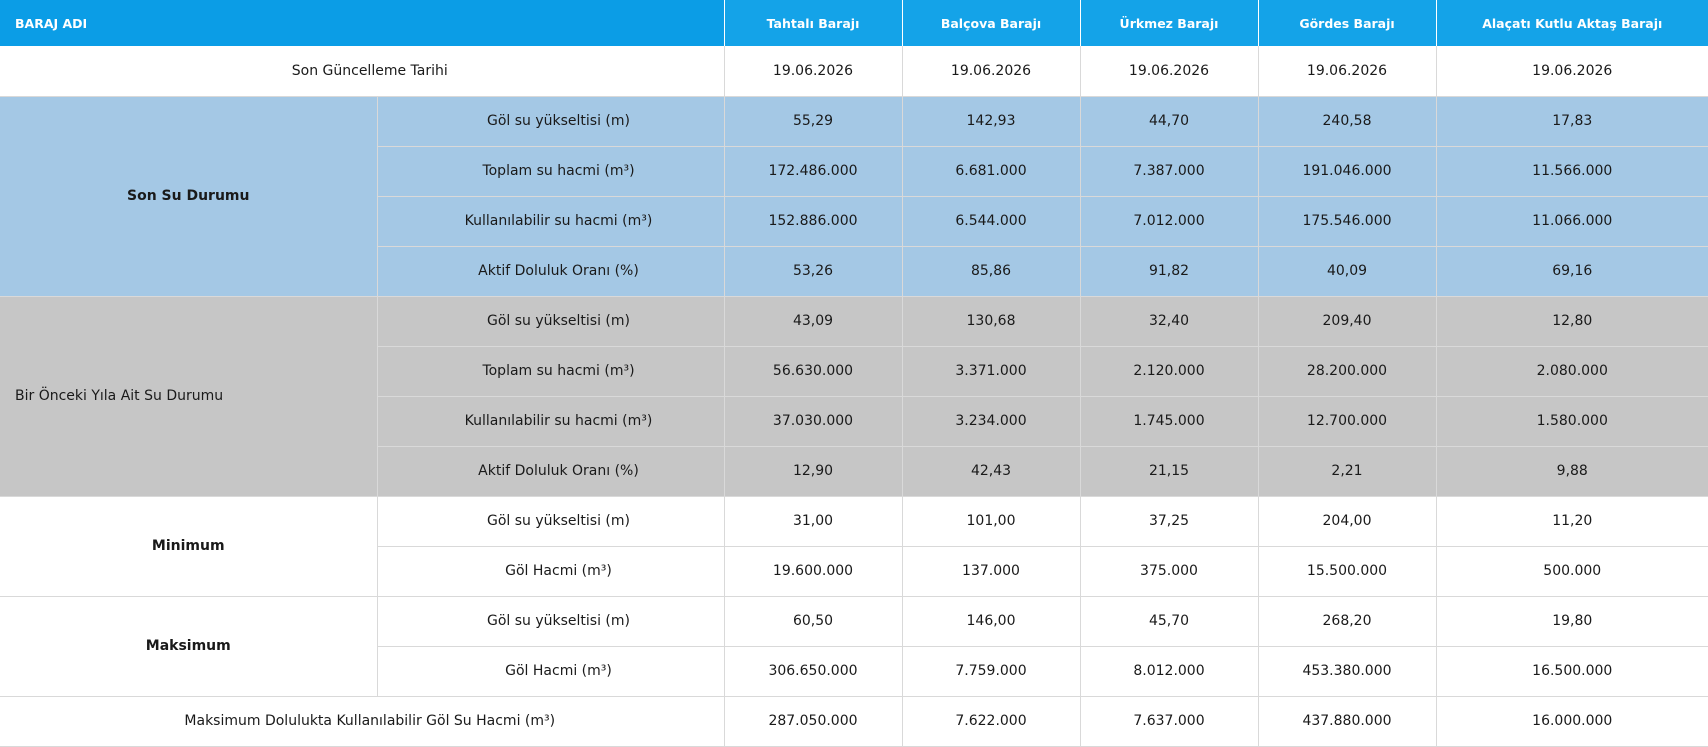  I want to click on table-cell: 1.580.000, so click(1572, 421).